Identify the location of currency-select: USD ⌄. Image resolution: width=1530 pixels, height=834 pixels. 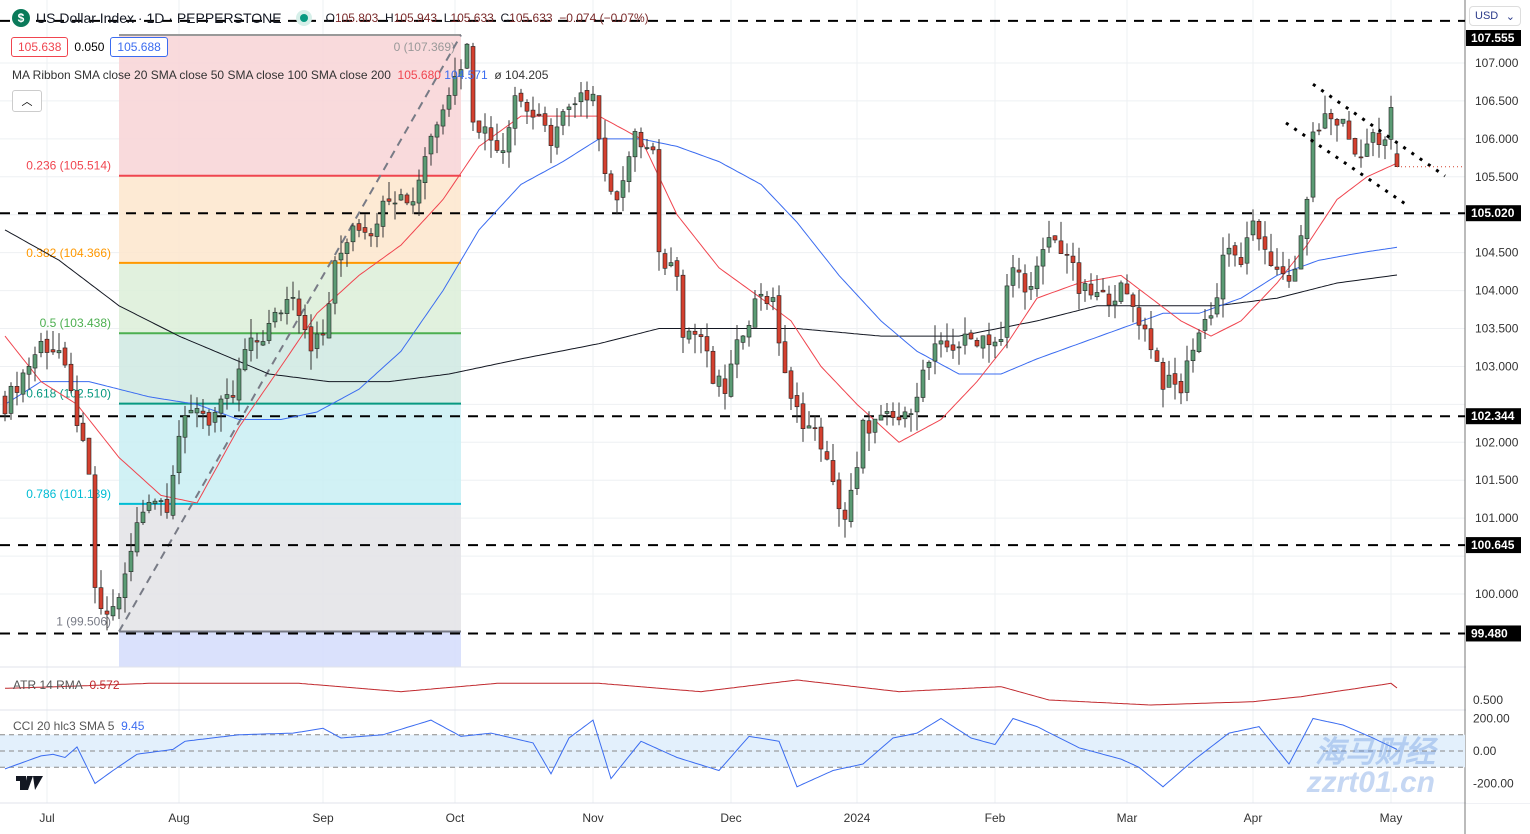
(1495, 16).